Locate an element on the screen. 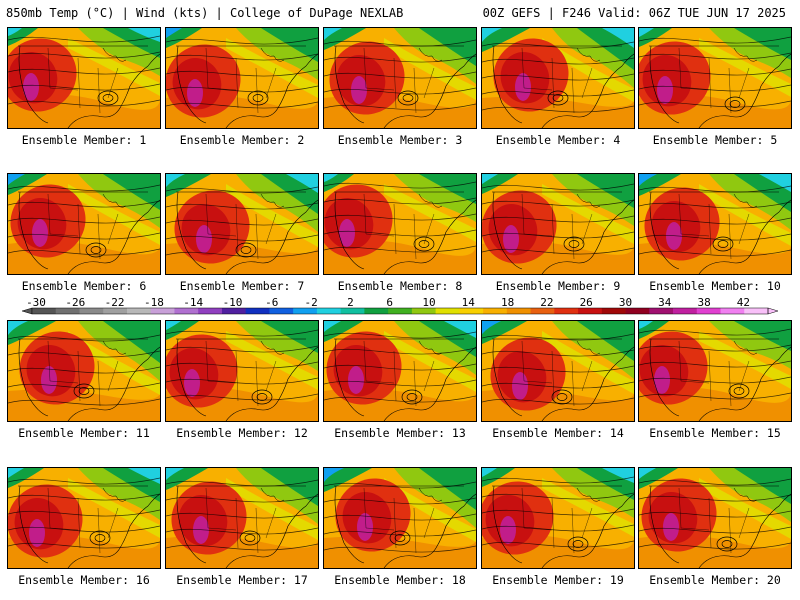  ensemble-member-label: Ensemble Member: 10 is located at coordinates (715, 286).